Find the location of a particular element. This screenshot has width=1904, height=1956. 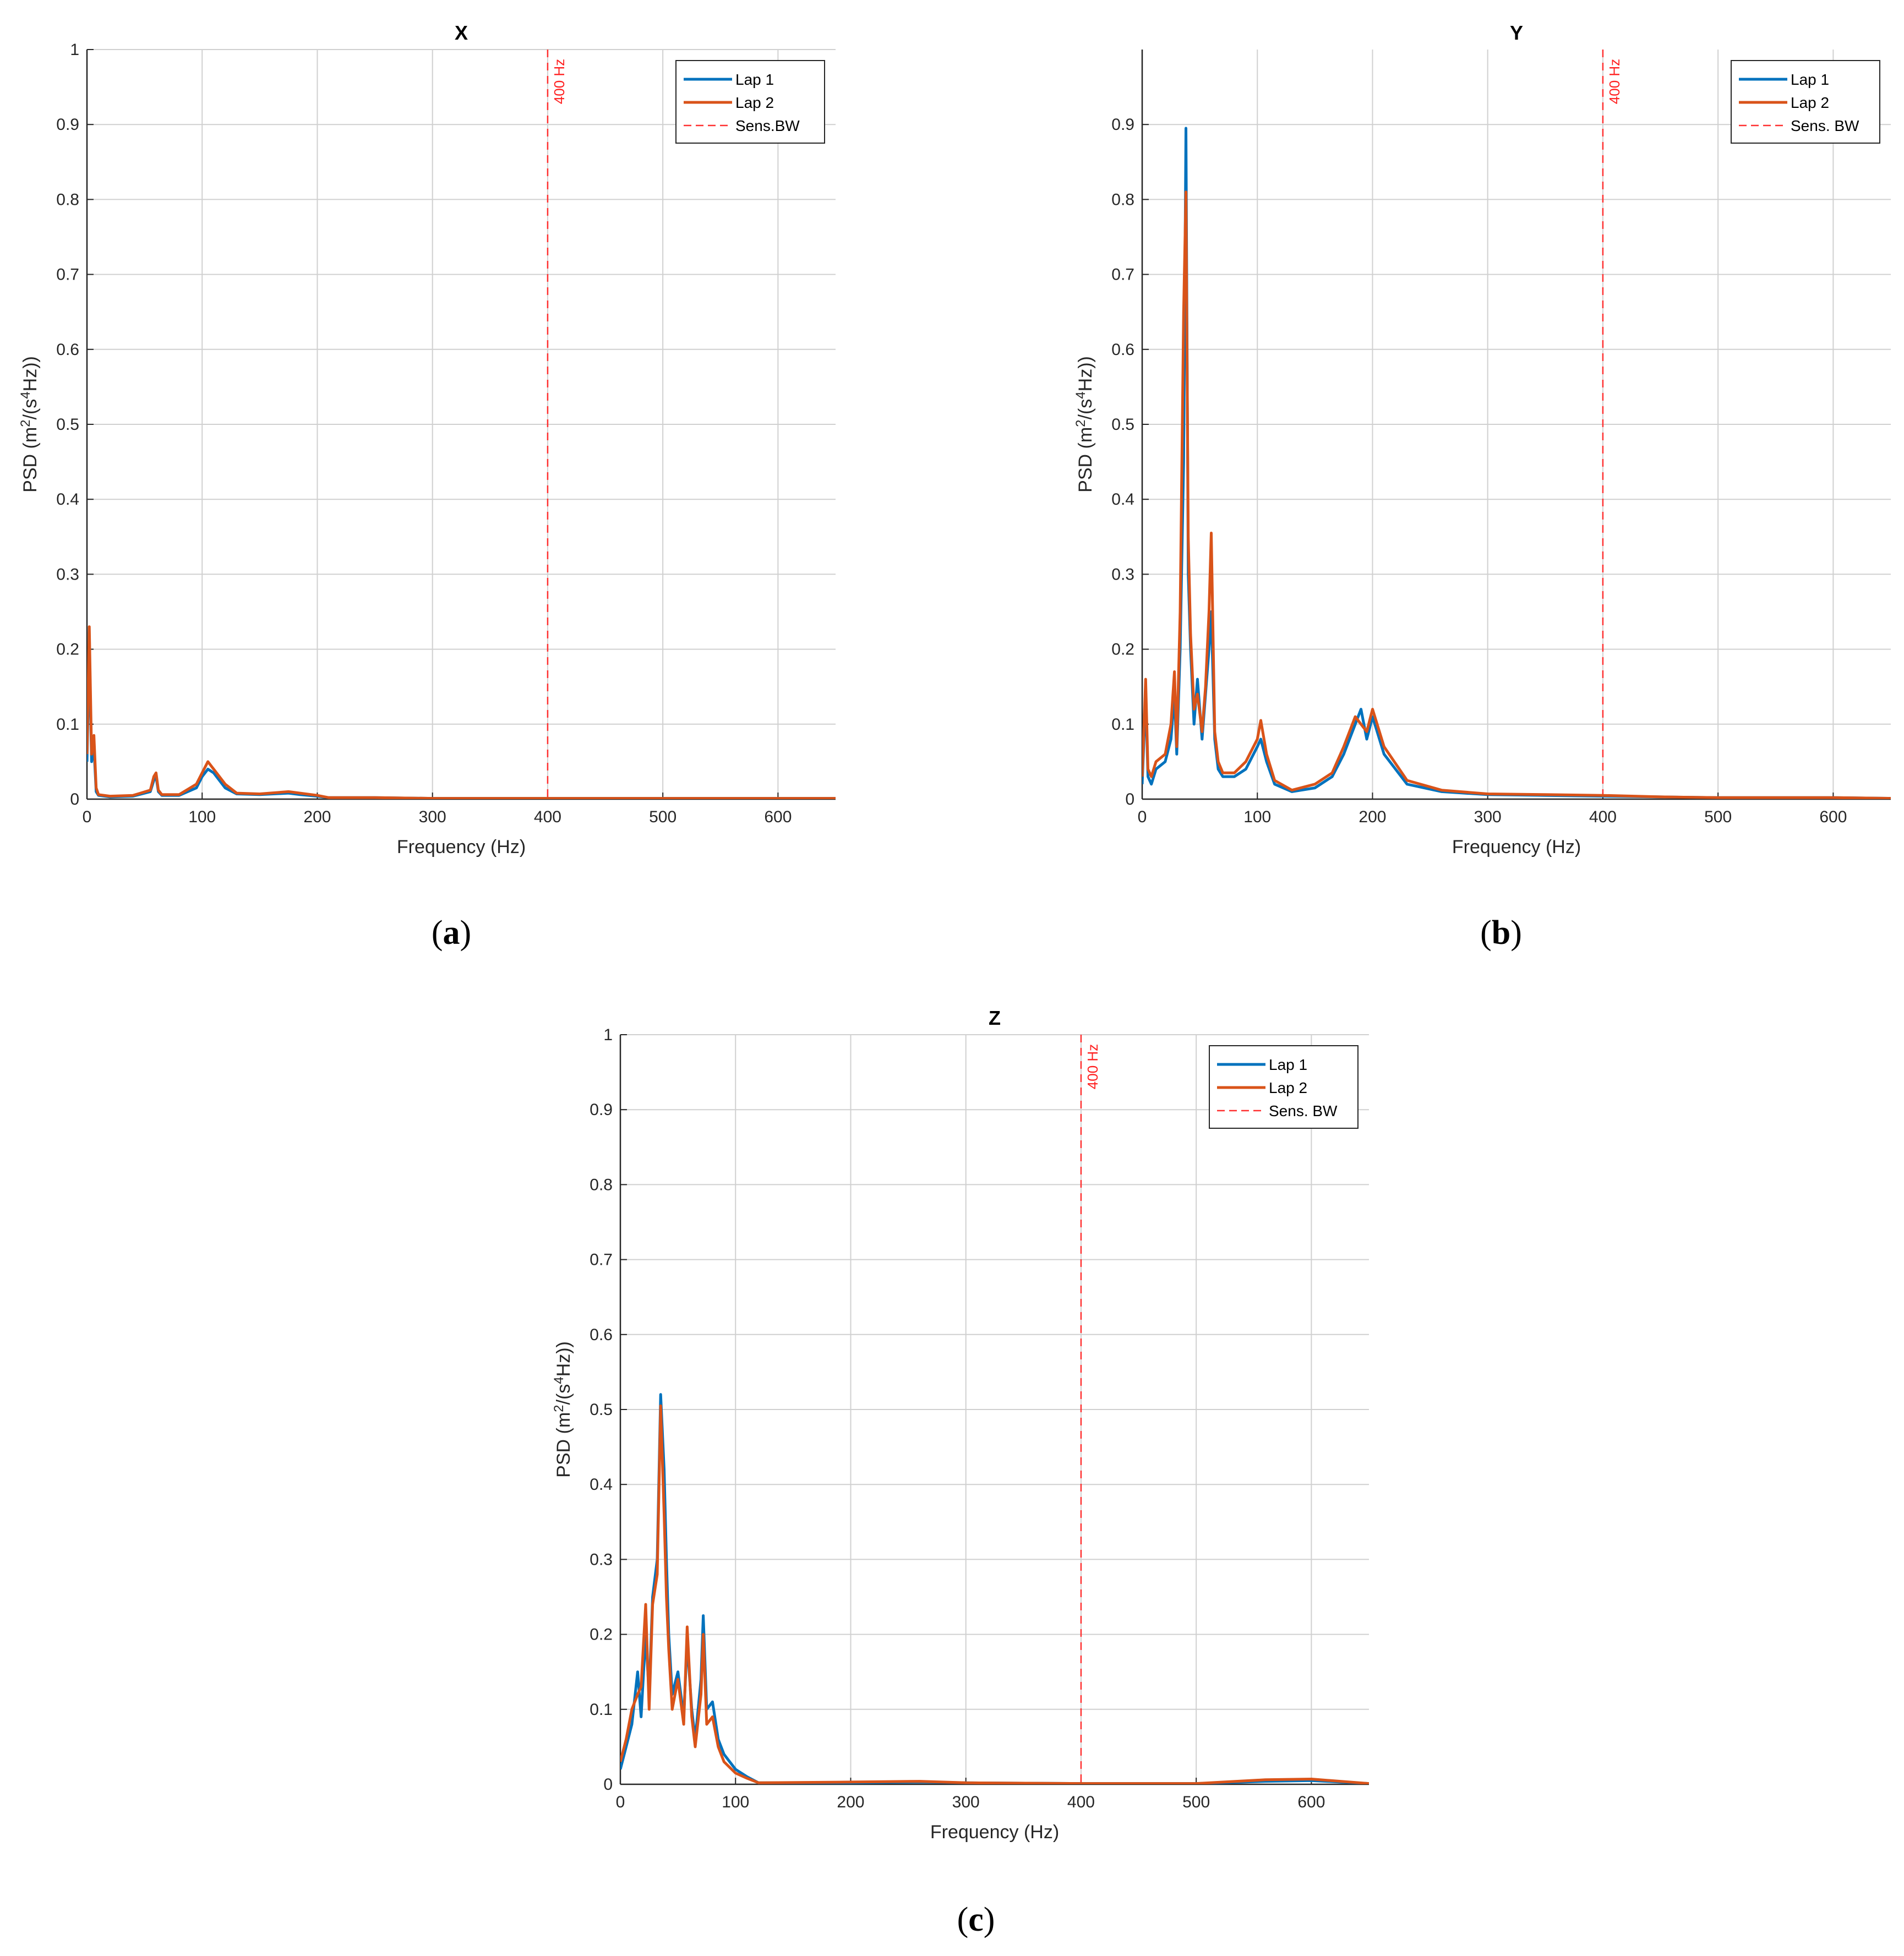

caption-letter: b is located at coordinates (1501, 933).